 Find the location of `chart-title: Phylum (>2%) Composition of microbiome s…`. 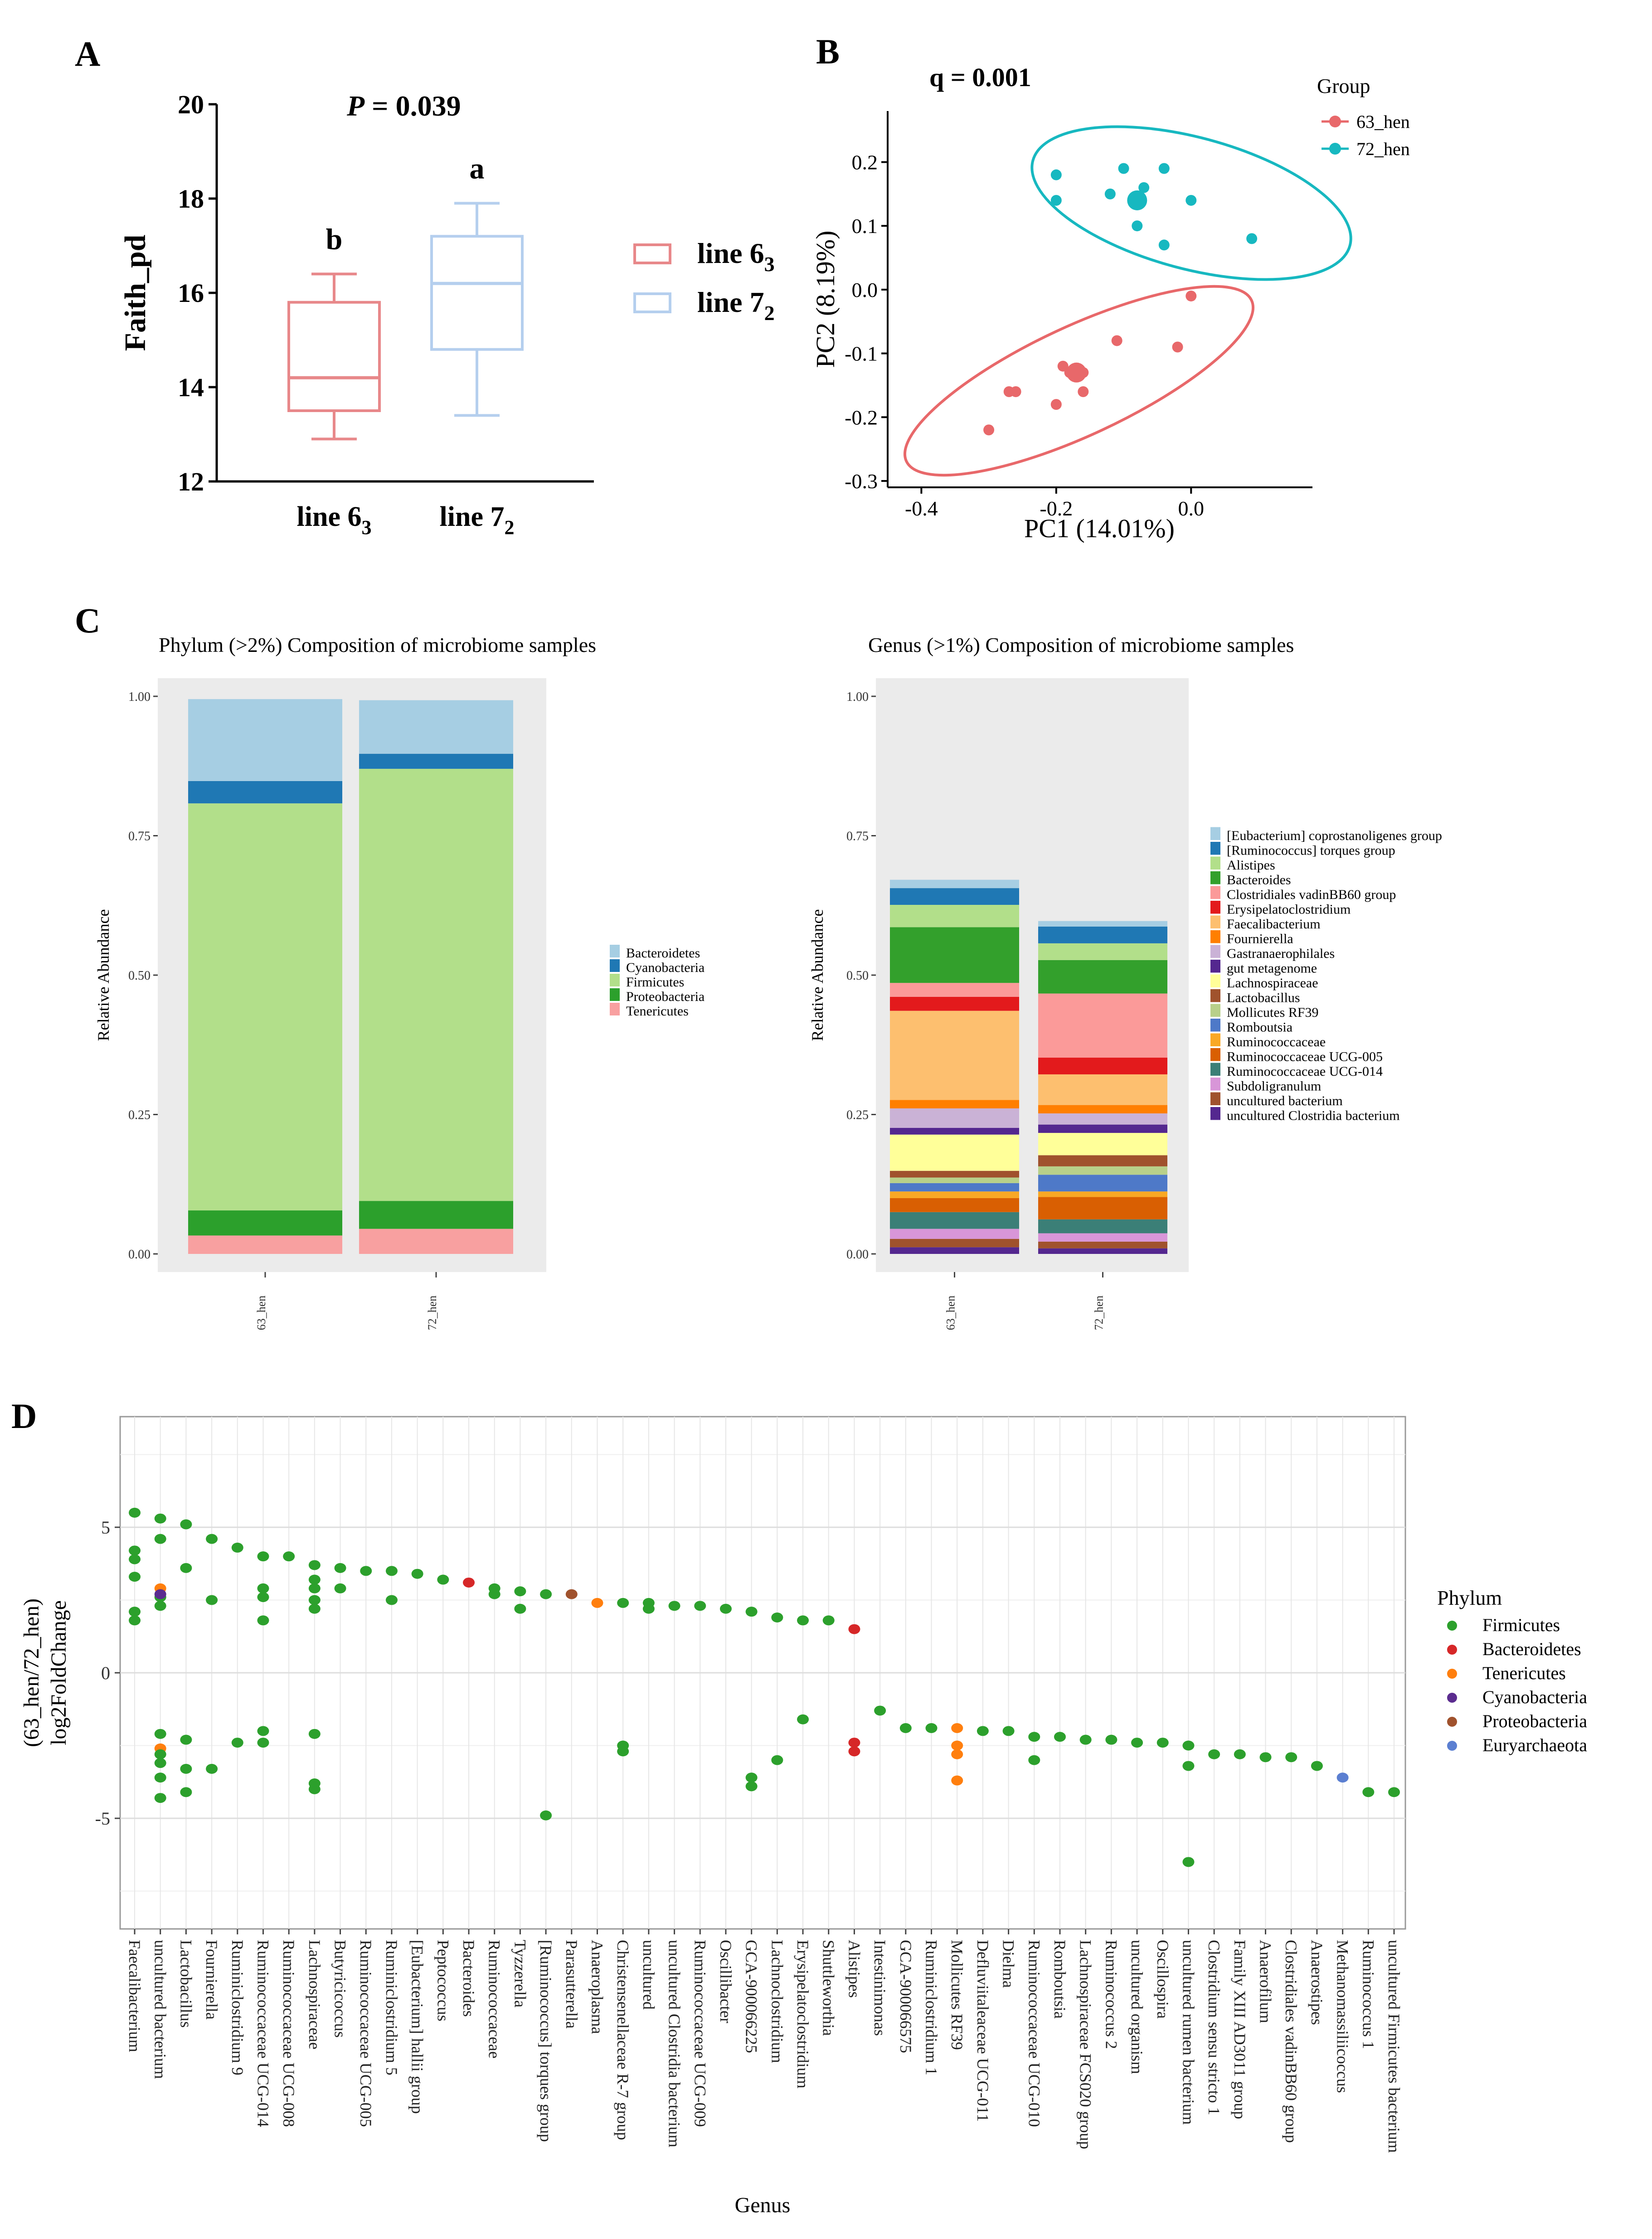

chart-title: Phylum (>2%) Composition of microbiome s… is located at coordinates (378, 644).